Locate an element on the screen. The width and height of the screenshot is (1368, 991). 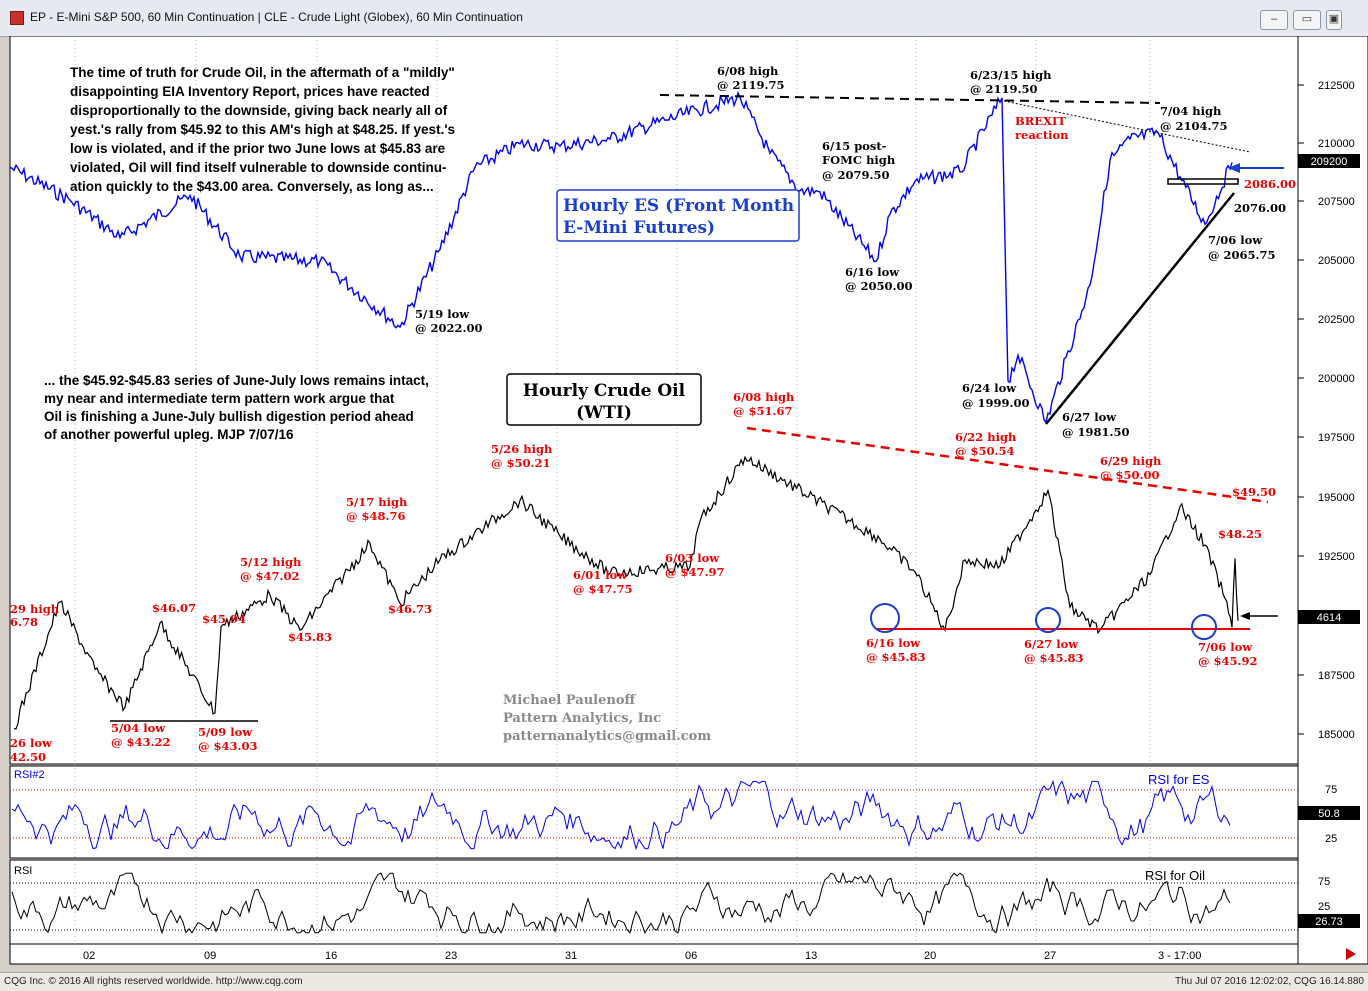
rsi-es-series-label: RSI for ES is located at coordinates (1179, 779).